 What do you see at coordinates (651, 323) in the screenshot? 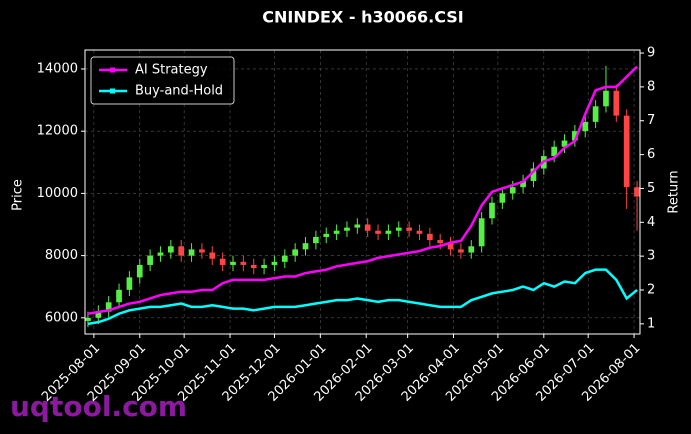
I see `y2-tick-label: 1` at bounding box center [651, 323].